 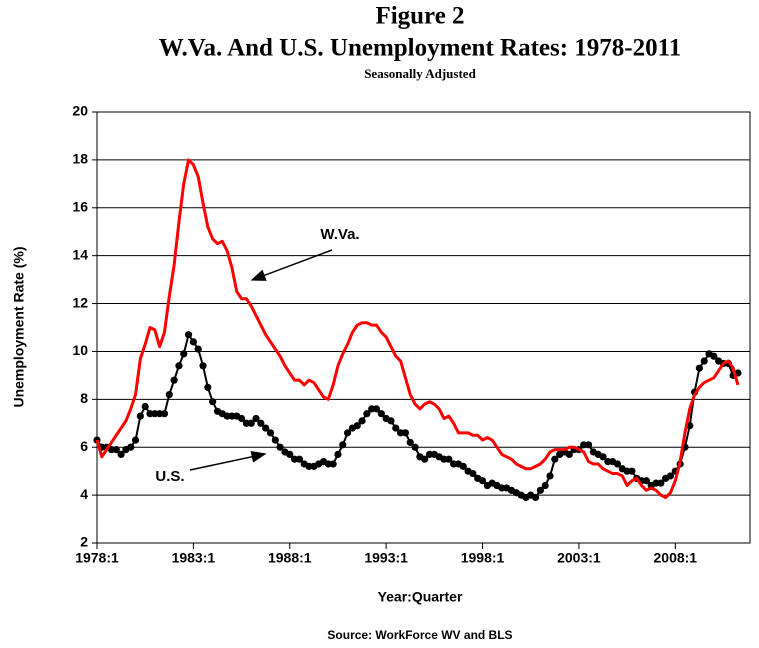 I want to click on y-tick-label: 16, so click(x=80, y=206).